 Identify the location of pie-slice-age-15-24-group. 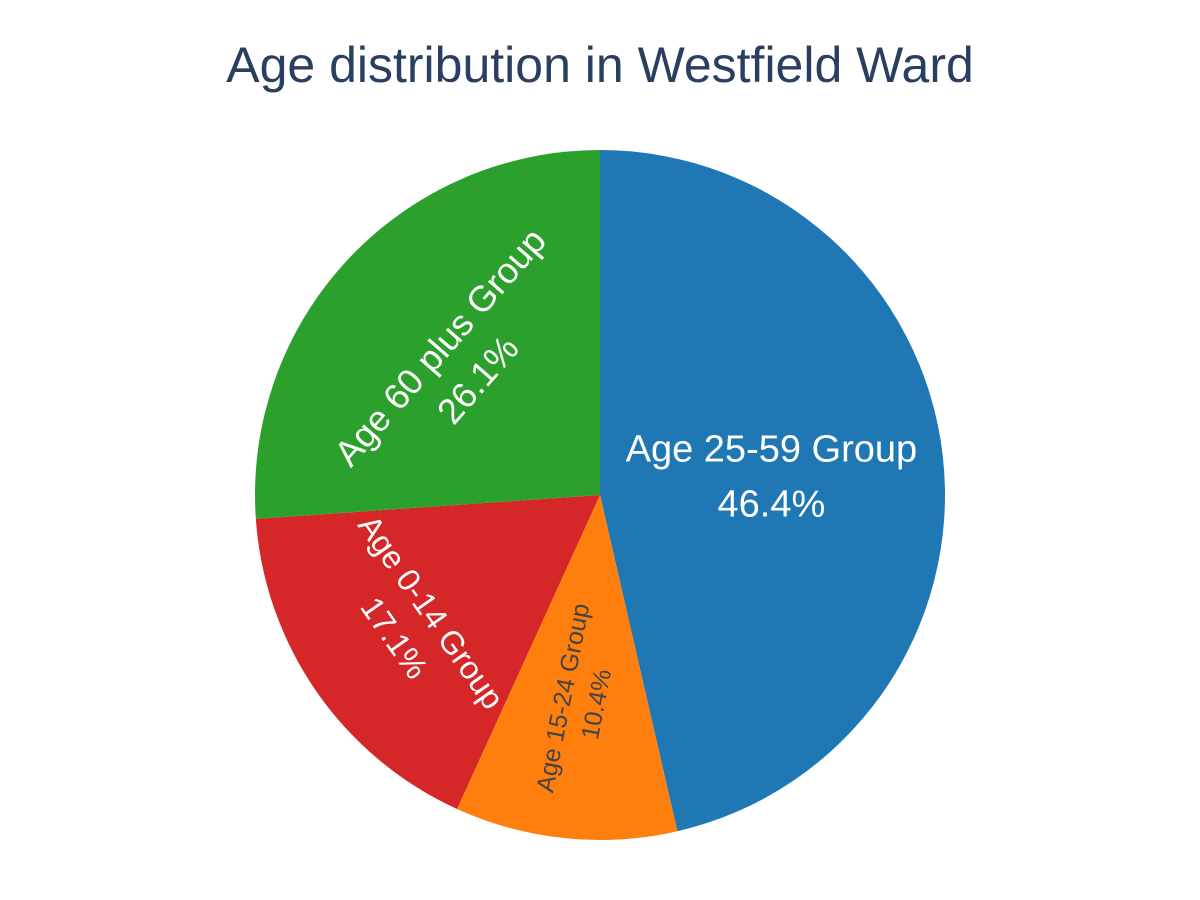
(567, 668).